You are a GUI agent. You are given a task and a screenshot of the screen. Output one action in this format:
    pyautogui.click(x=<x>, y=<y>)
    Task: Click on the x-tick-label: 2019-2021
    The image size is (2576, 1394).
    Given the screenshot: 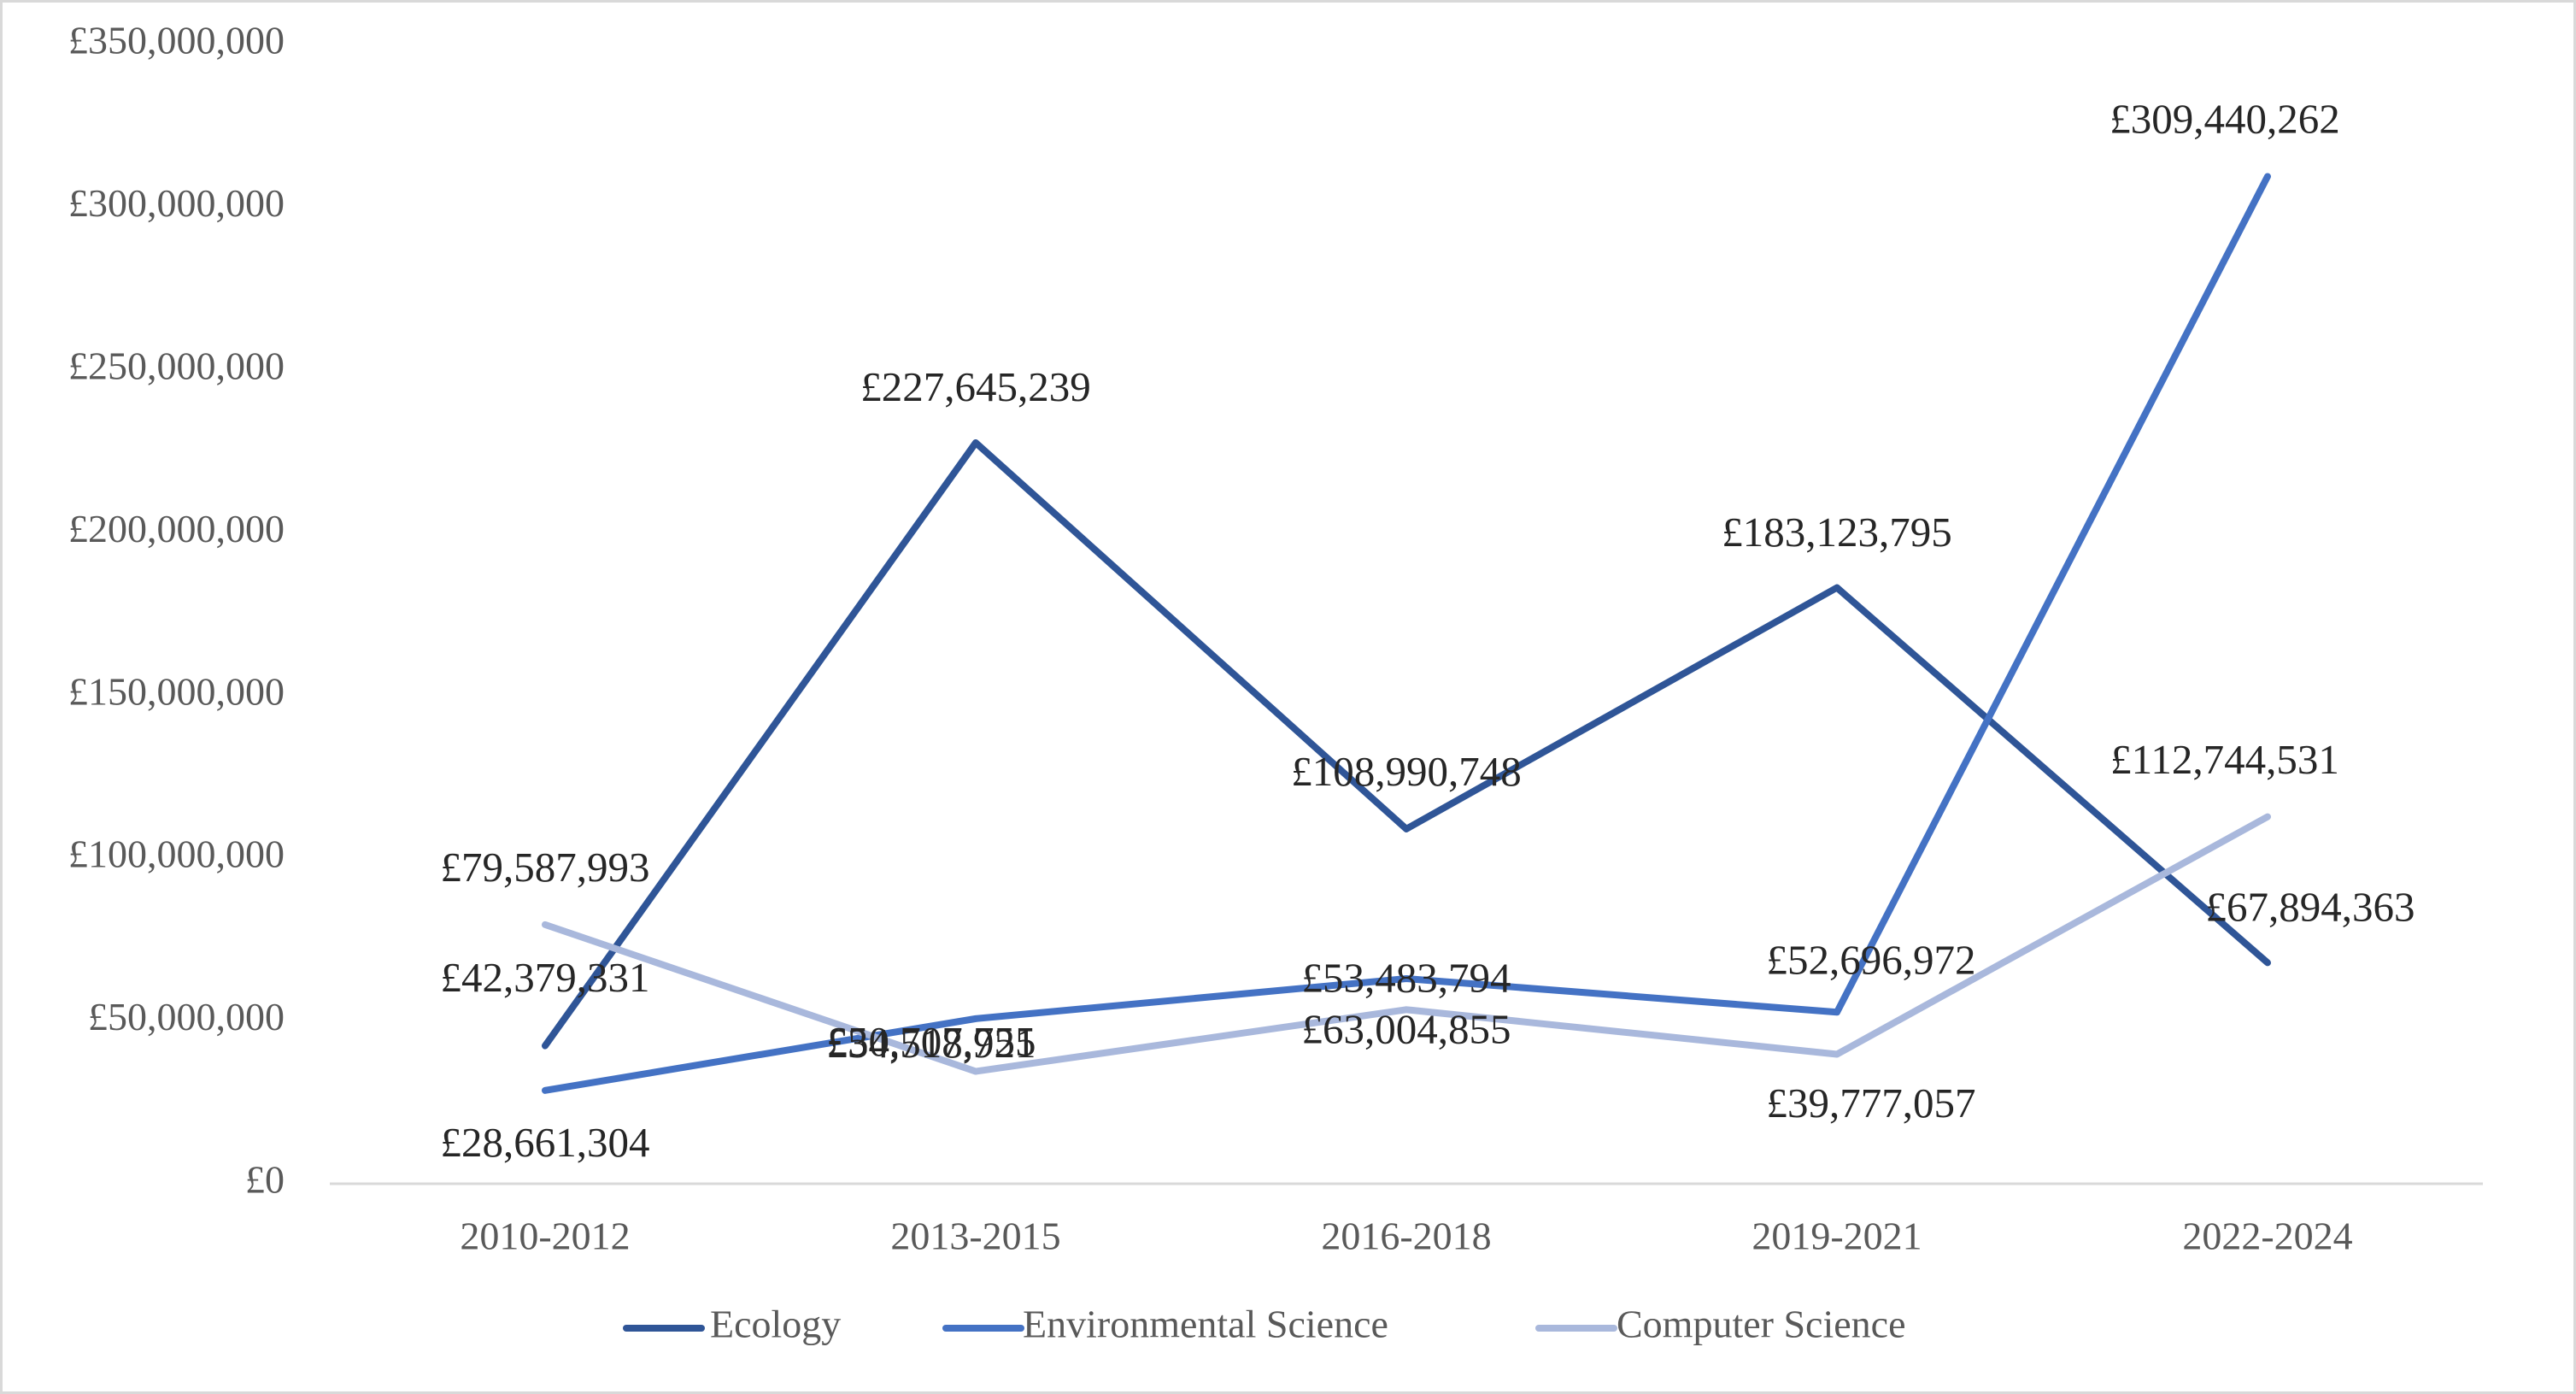 What is the action you would take?
    pyautogui.click(x=1837, y=1236)
    